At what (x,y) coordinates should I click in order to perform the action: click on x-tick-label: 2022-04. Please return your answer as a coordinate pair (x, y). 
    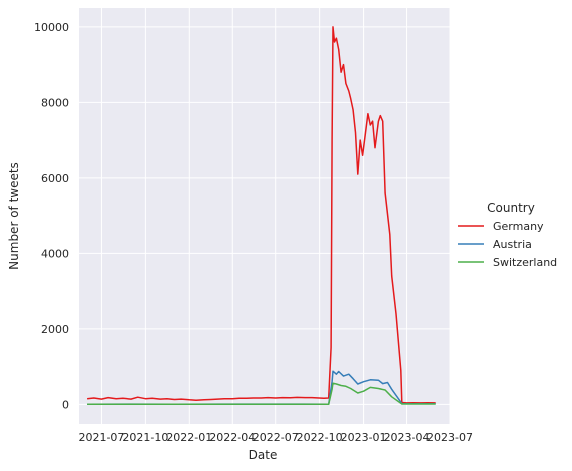
    Looking at the image, I should click on (232, 437).